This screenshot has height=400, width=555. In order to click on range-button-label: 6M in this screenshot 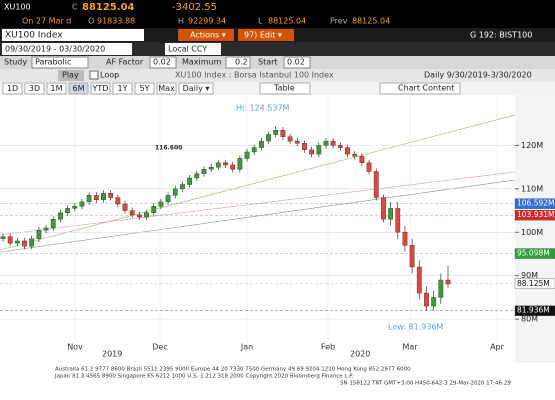, I will do `click(79, 88)`.